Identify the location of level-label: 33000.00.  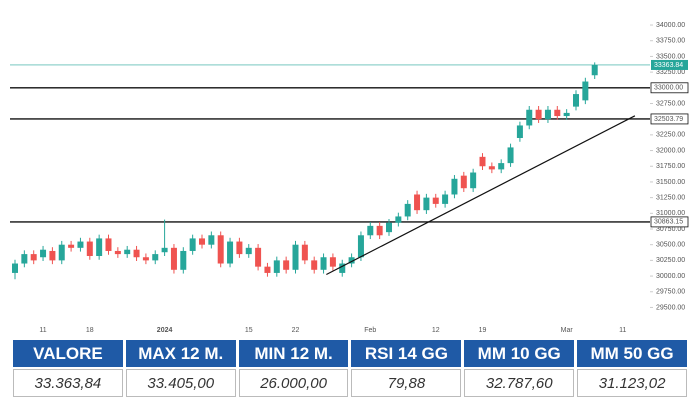
(668, 88).